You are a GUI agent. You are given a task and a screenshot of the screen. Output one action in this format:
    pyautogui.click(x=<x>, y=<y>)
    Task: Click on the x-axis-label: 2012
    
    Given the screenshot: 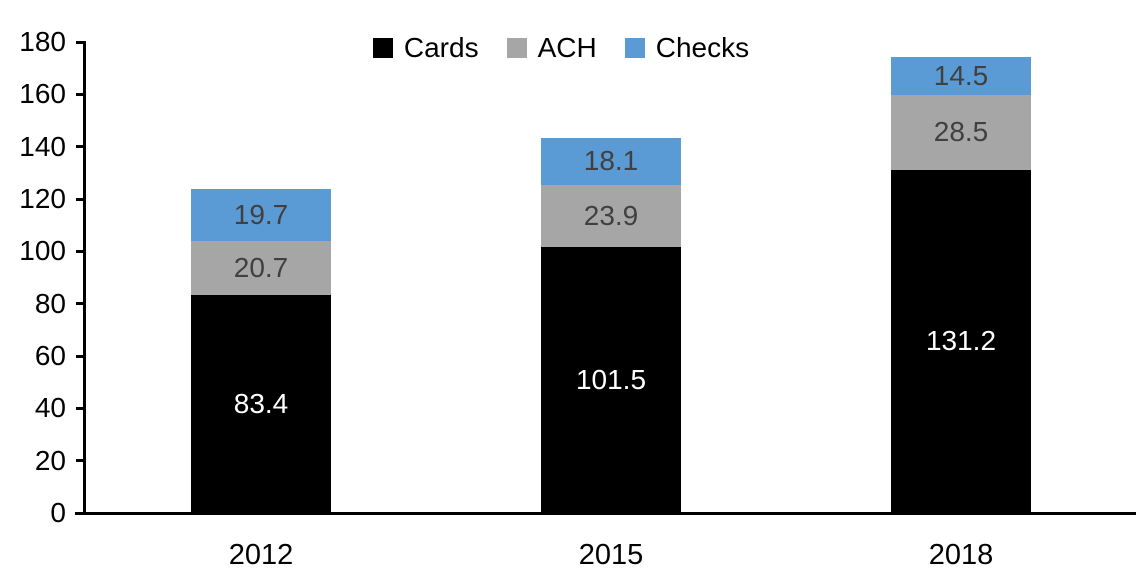 What is the action you would take?
    pyautogui.click(x=261, y=555)
    